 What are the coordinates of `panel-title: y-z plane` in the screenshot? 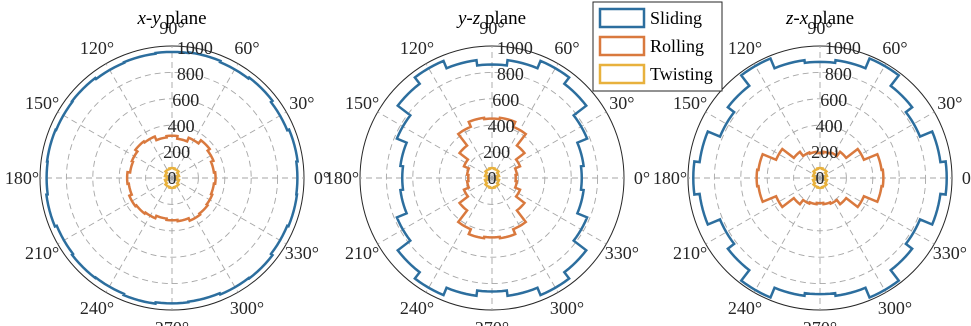 It's located at (491, 18).